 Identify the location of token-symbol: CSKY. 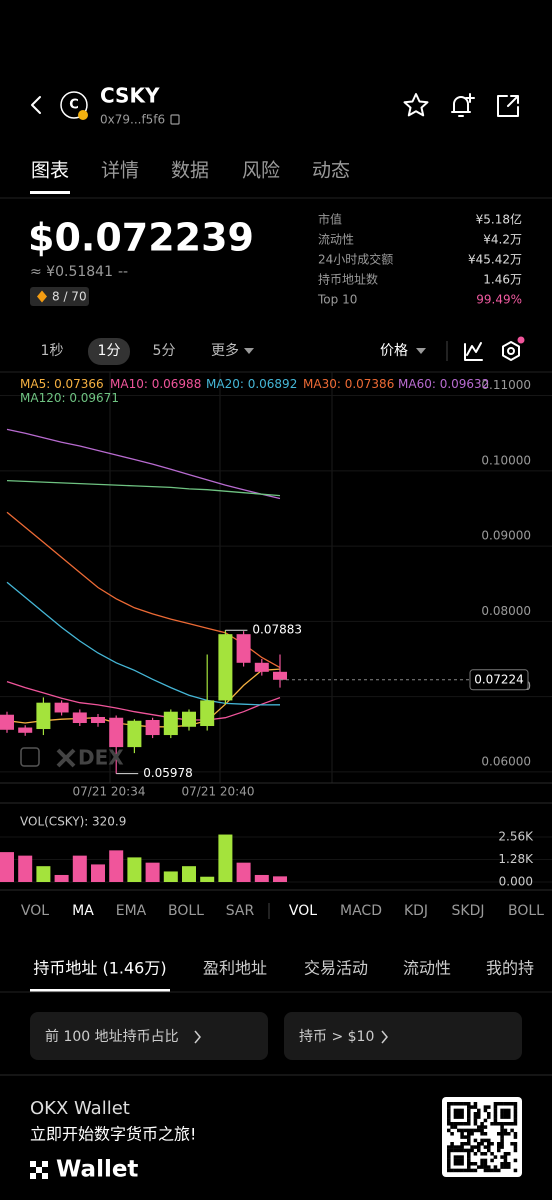
(130, 96).